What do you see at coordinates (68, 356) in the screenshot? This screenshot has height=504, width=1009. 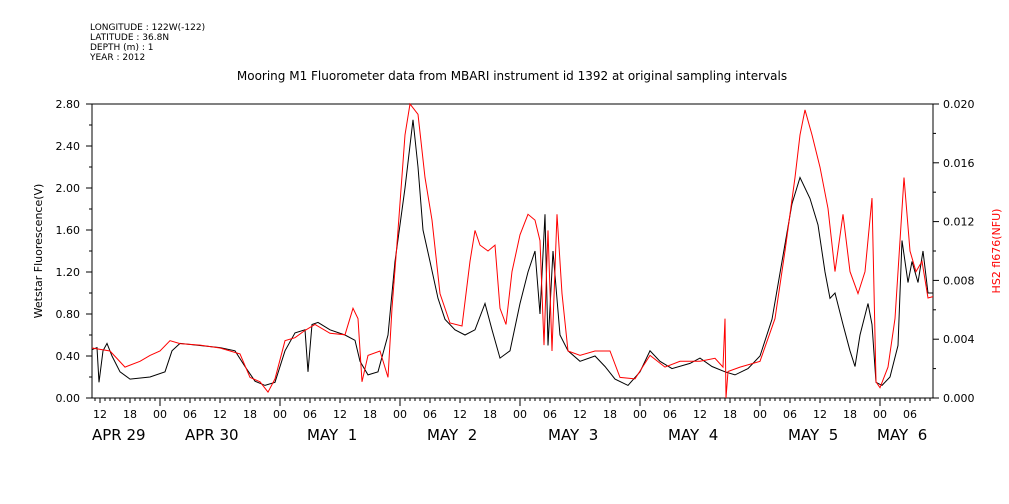 I see `y-tick-label: 0.40` at bounding box center [68, 356].